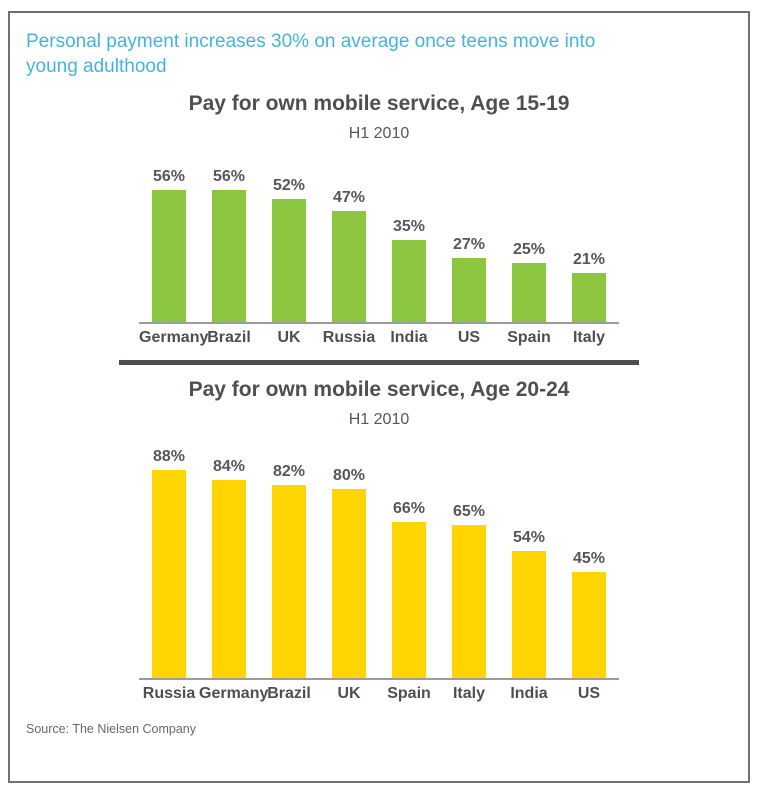 Image resolution: width=760 pixels, height=788 pixels. I want to click on bar-column: 65%, so click(469, 590).